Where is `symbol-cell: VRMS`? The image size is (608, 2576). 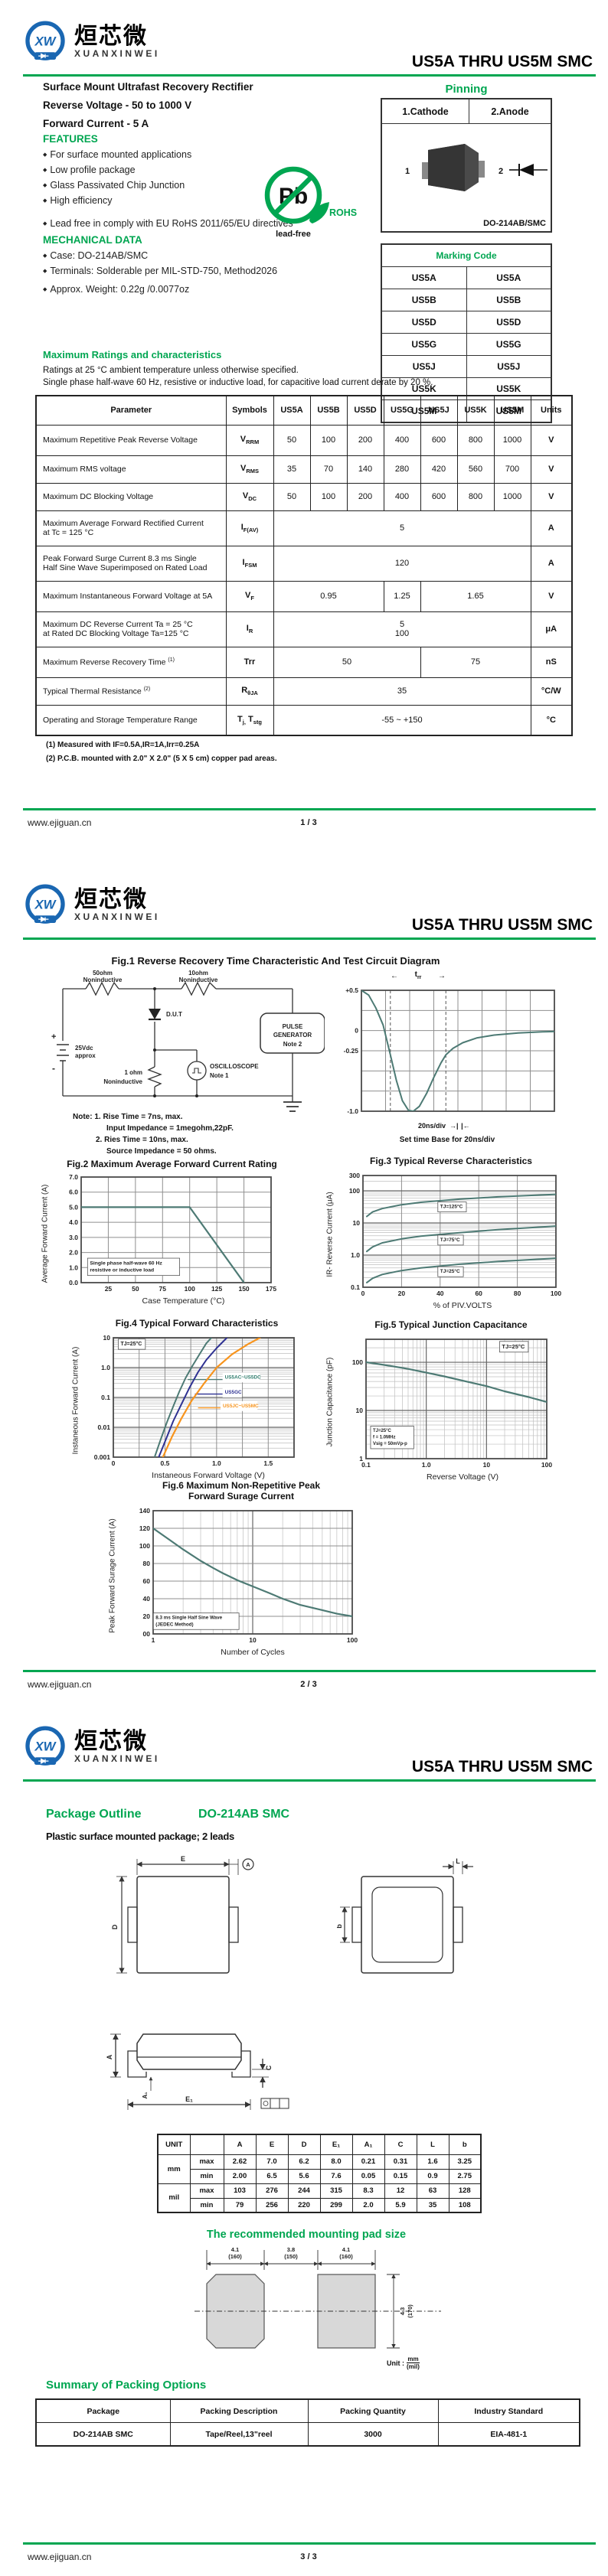 symbol-cell: VRMS is located at coordinates (249, 469).